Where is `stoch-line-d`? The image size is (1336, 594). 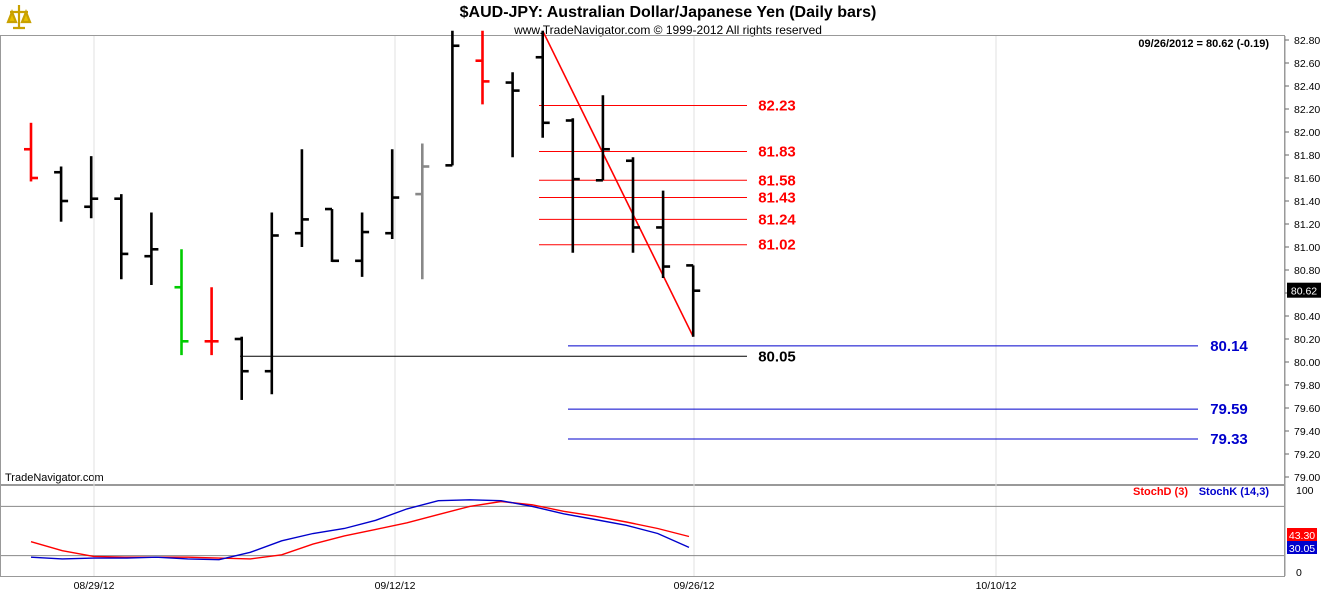 stoch-line-d is located at coordinates (360, 530).